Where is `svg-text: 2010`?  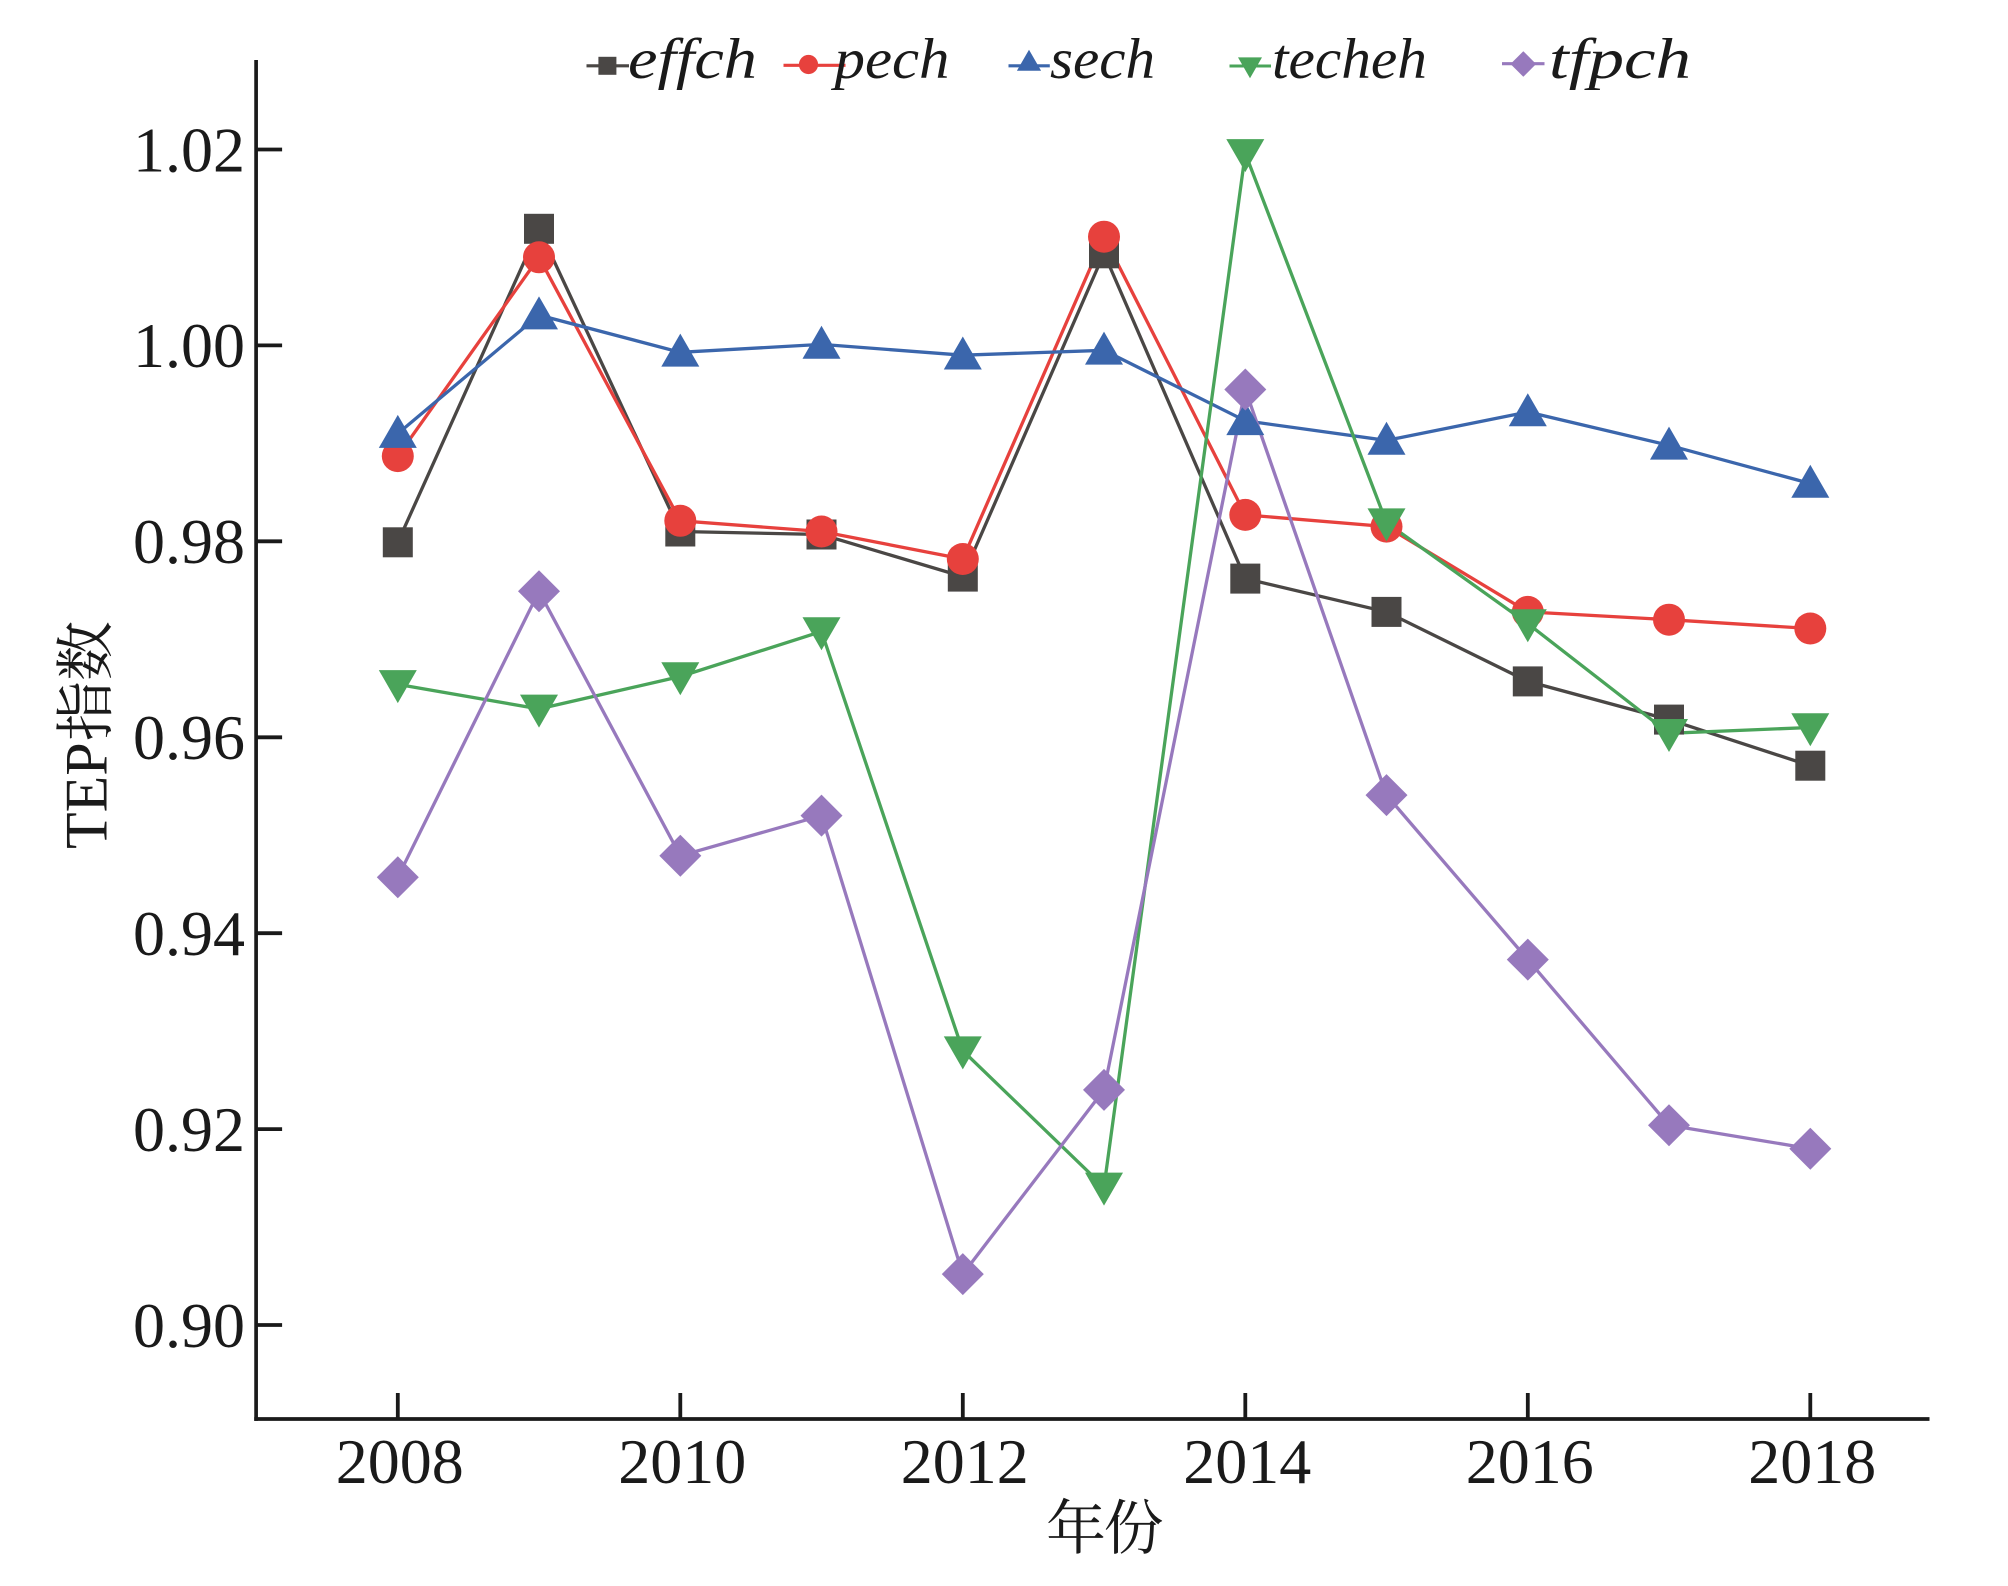
svg-text: 2010 is located at coordinates (682, 1461).